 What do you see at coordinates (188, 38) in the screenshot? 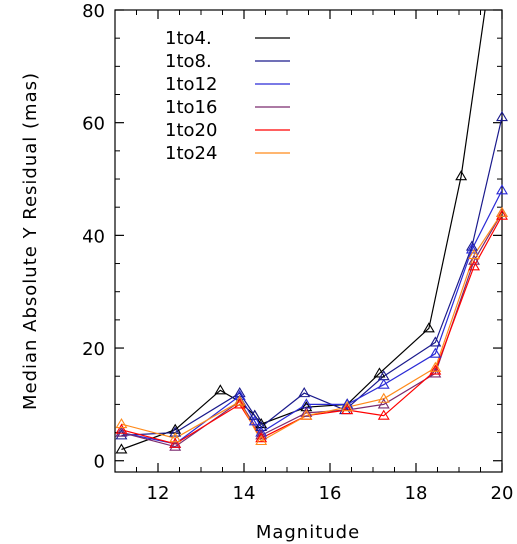
I see `legend-label: 1to4.` at bounding box center [188, 38].